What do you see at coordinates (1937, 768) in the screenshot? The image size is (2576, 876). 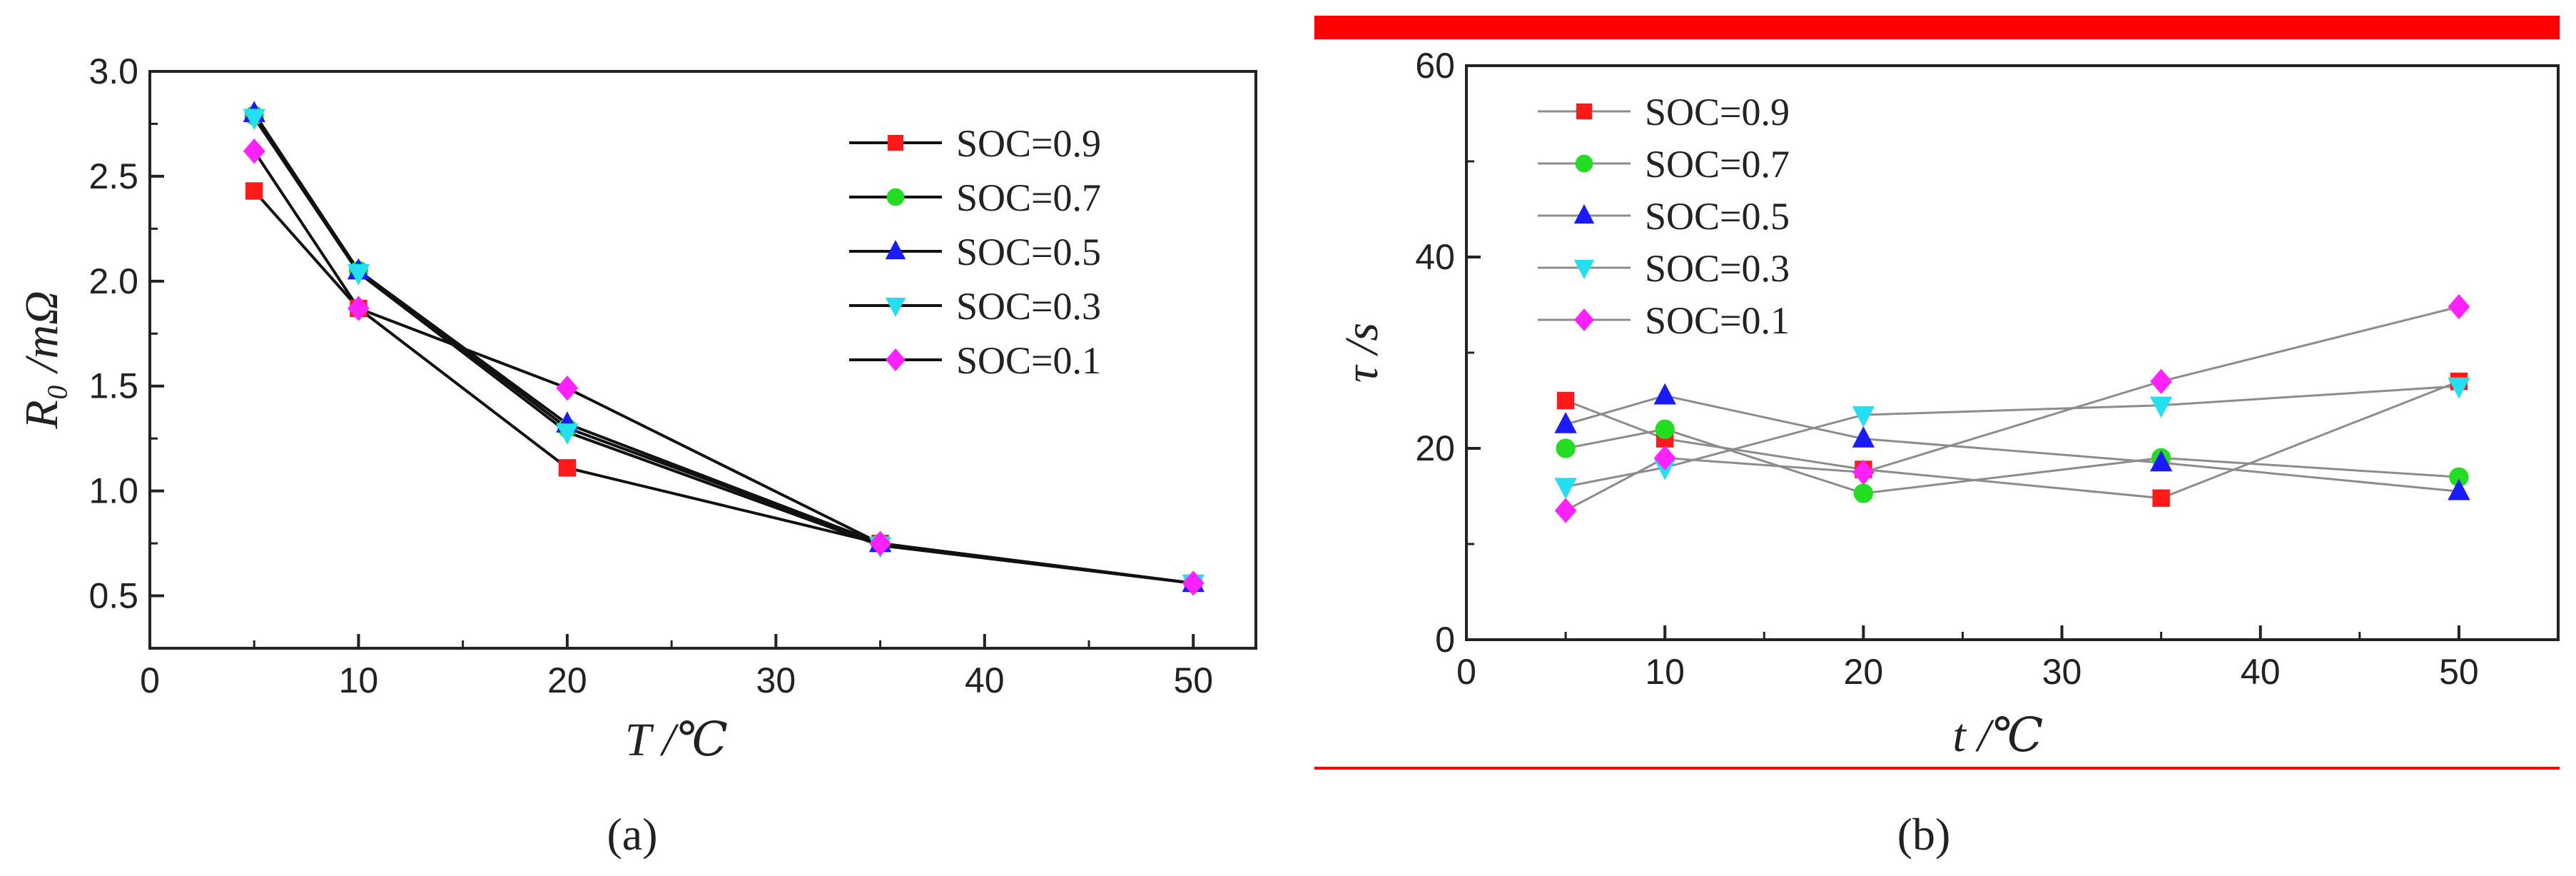 I see `panel-b-bottom-accent-line` at bounding box center [1937, 768].